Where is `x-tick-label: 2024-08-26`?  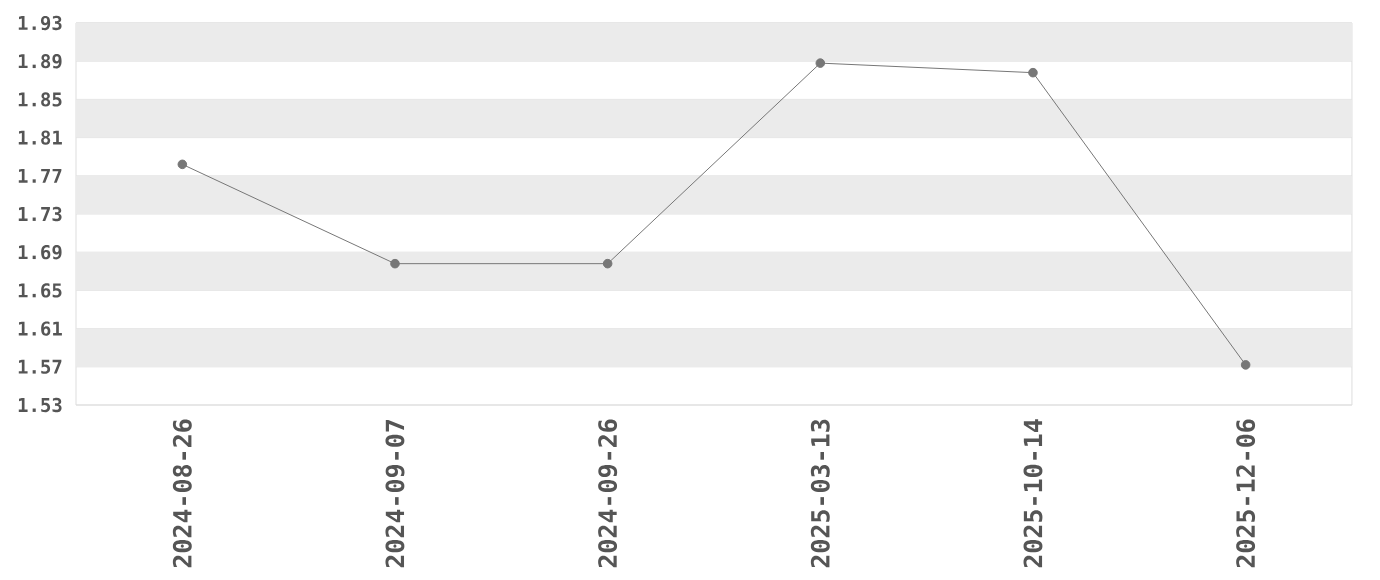 x-tick-label: 2024-08-26 is located at coordinates (182, 493).